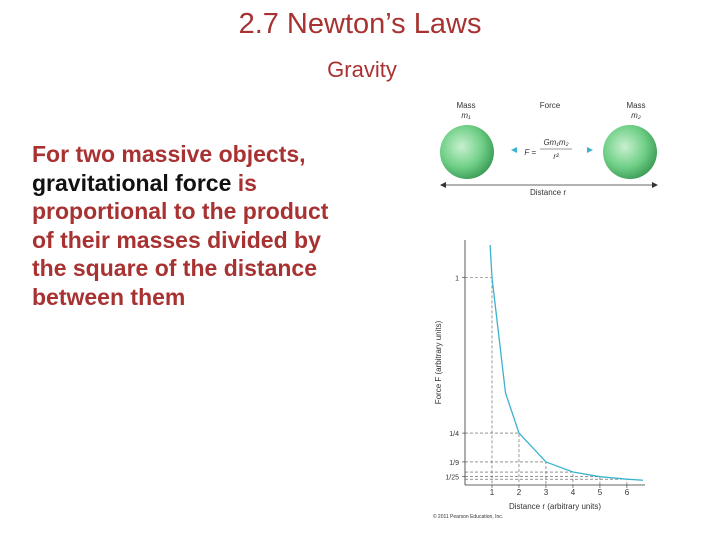 The height and width of the screenshot is (540, 720). What do you see at coordinates (555, 506) in the screenshot?
I see `x-axis-label: Distance r (arbitrary units)` at bounding box center [555, 506].